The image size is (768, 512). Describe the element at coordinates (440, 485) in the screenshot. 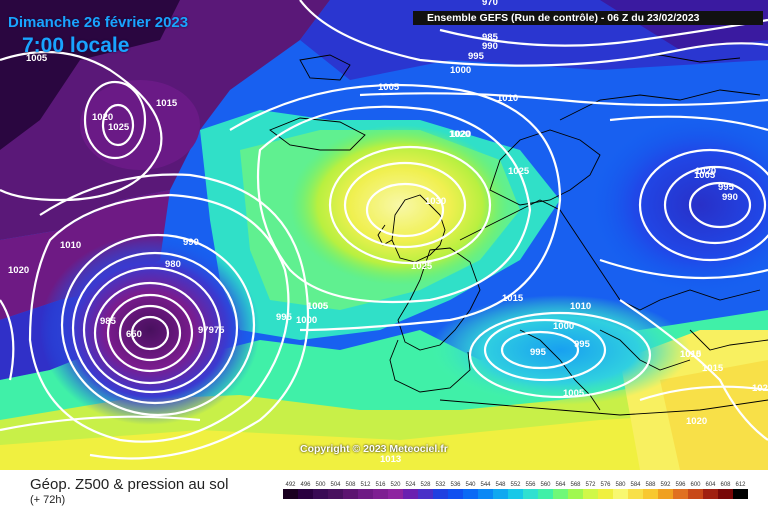

I see `scale-tick-label: 532` at that location.